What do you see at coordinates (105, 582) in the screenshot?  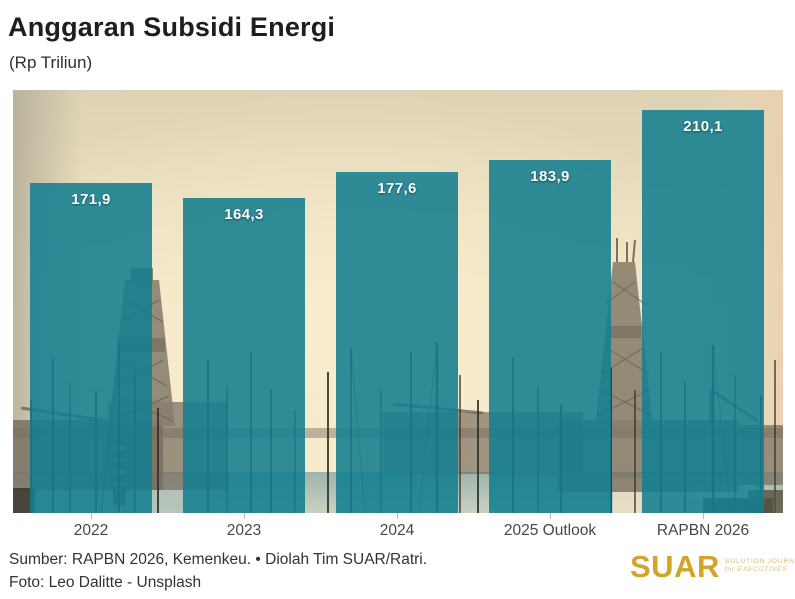 I see `photo-credit-text: Foto: Leo Dalitte - Unsplash` at bounding box center [105, 582].